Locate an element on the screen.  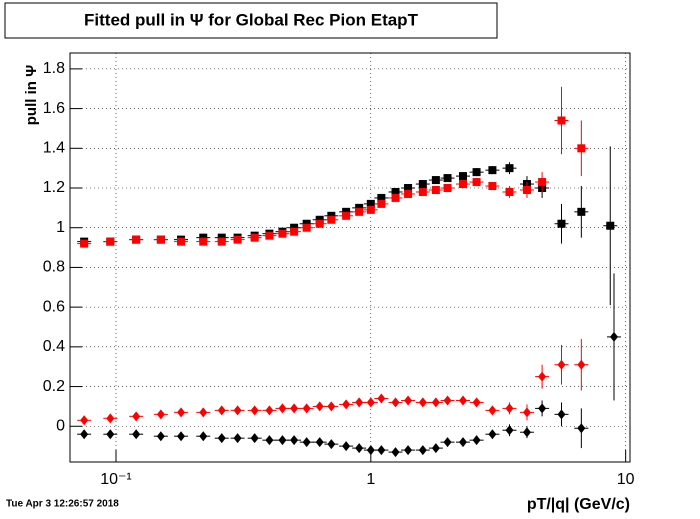
y-tick-label: 1.2 is located at coordinates (54, 187).